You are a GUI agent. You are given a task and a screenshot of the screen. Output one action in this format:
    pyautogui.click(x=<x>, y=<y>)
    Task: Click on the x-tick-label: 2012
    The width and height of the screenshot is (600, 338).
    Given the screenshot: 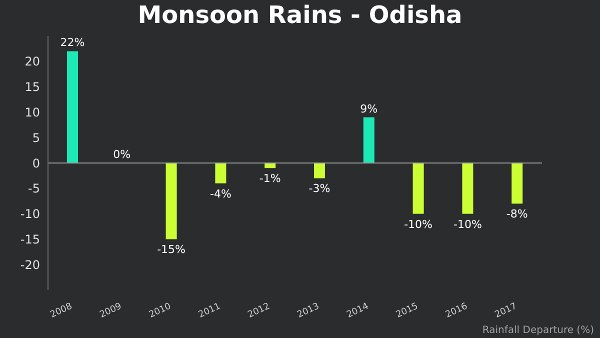 What is the action you would take?
    pyautogui.click(x=259, y=311)
    